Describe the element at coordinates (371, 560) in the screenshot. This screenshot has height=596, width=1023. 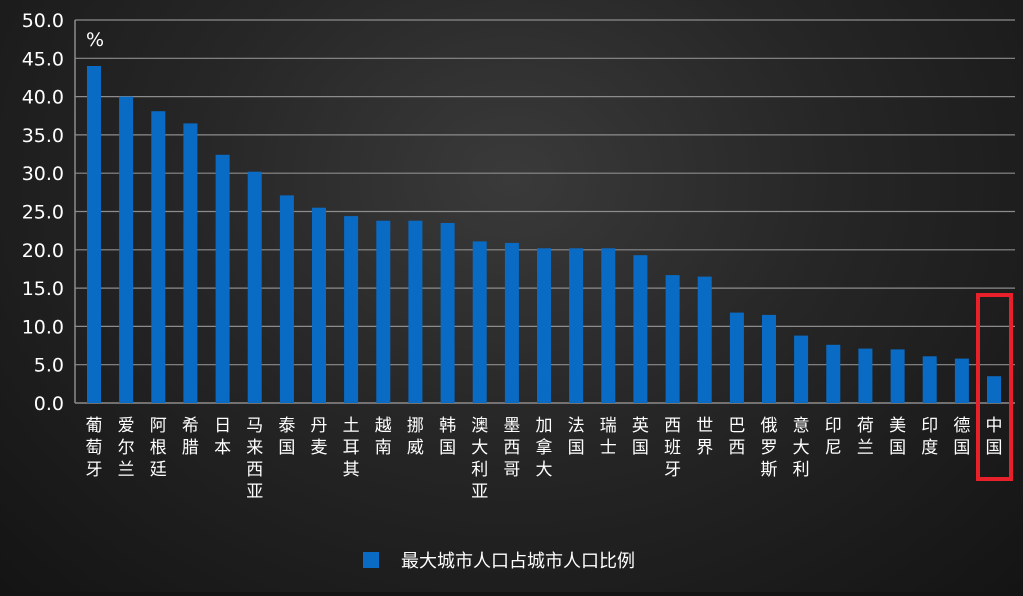
I see `legend-swatch` at that location.